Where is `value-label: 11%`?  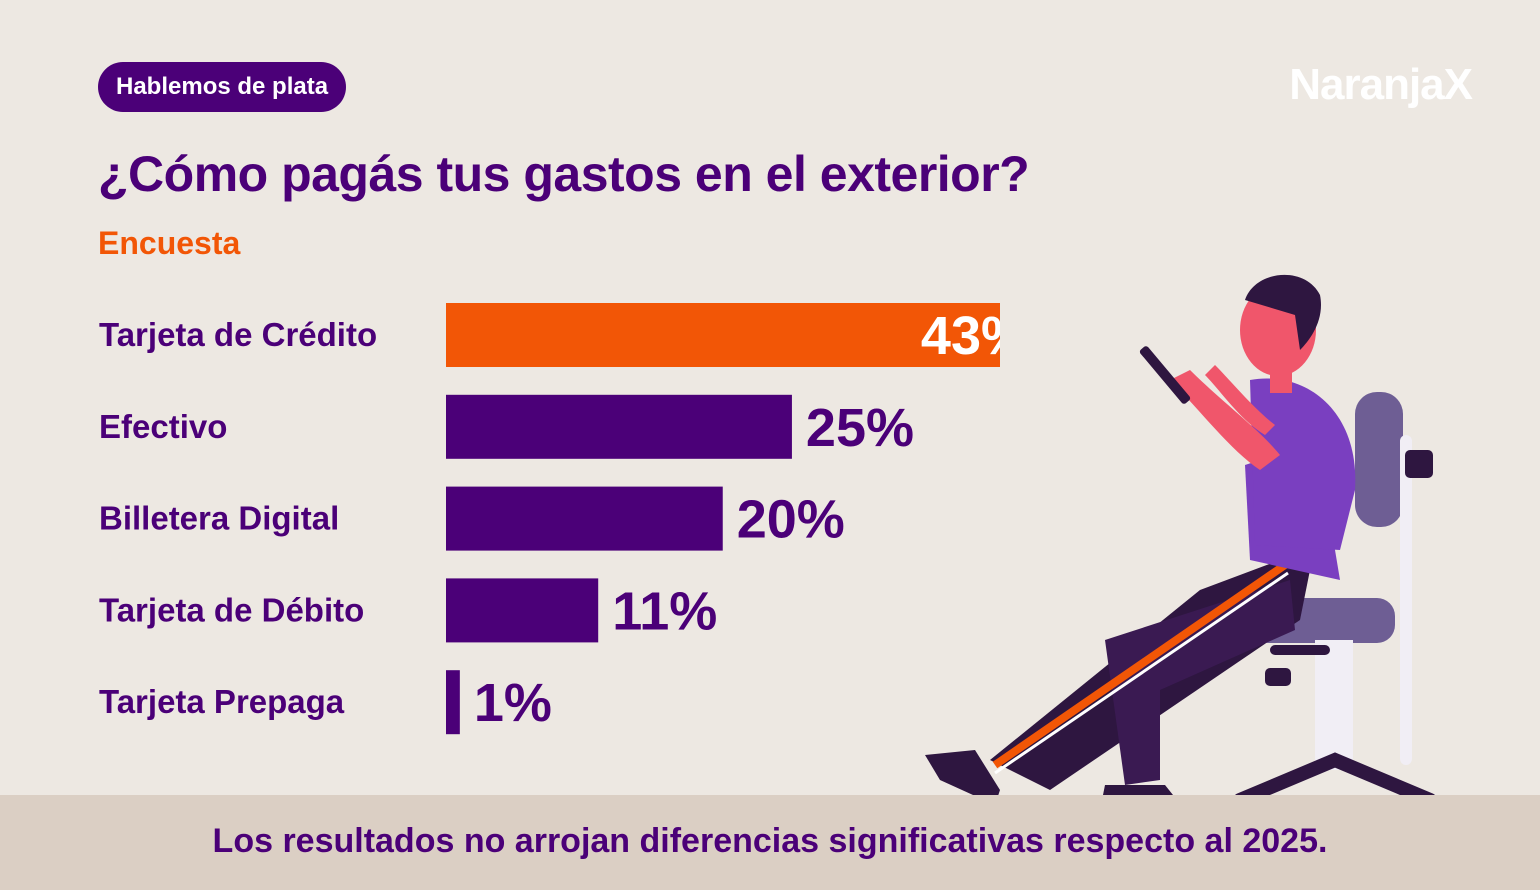
value-label: 11% is located at coordinates (664, 611).